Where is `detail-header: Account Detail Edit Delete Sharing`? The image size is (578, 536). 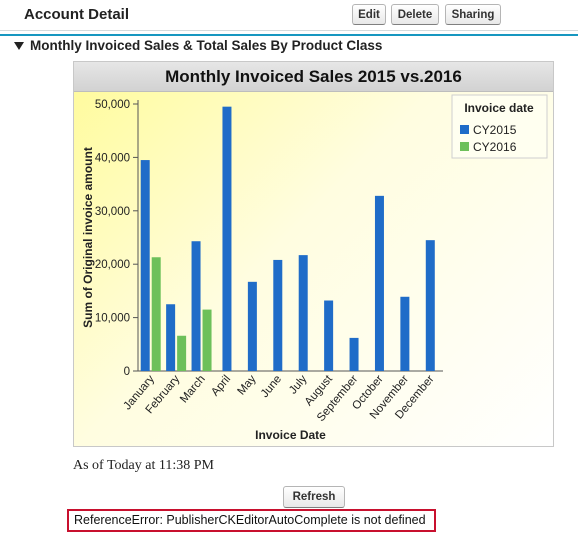 detail-header: Account Detail Edit Delete Sharing is located at coordinates (289, 15).